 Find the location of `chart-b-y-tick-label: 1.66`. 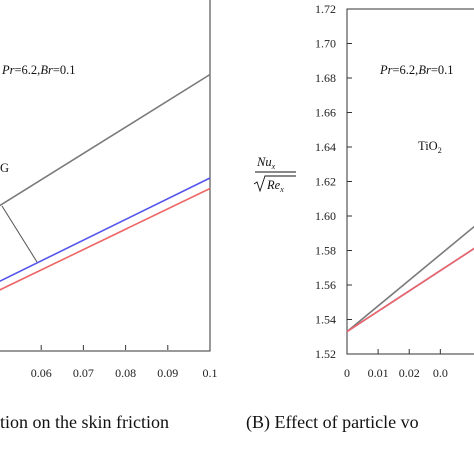

chart-b-y-tick-label: 1.66 is located at coordinates (325, 113).